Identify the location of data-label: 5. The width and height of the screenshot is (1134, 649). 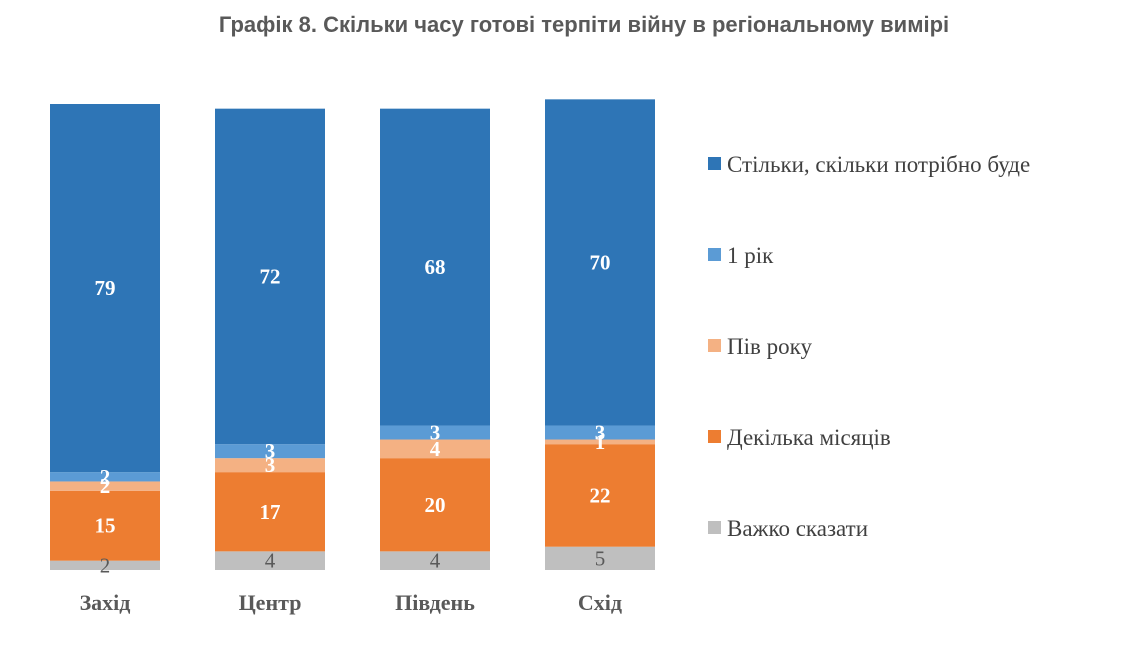
(600, 558).